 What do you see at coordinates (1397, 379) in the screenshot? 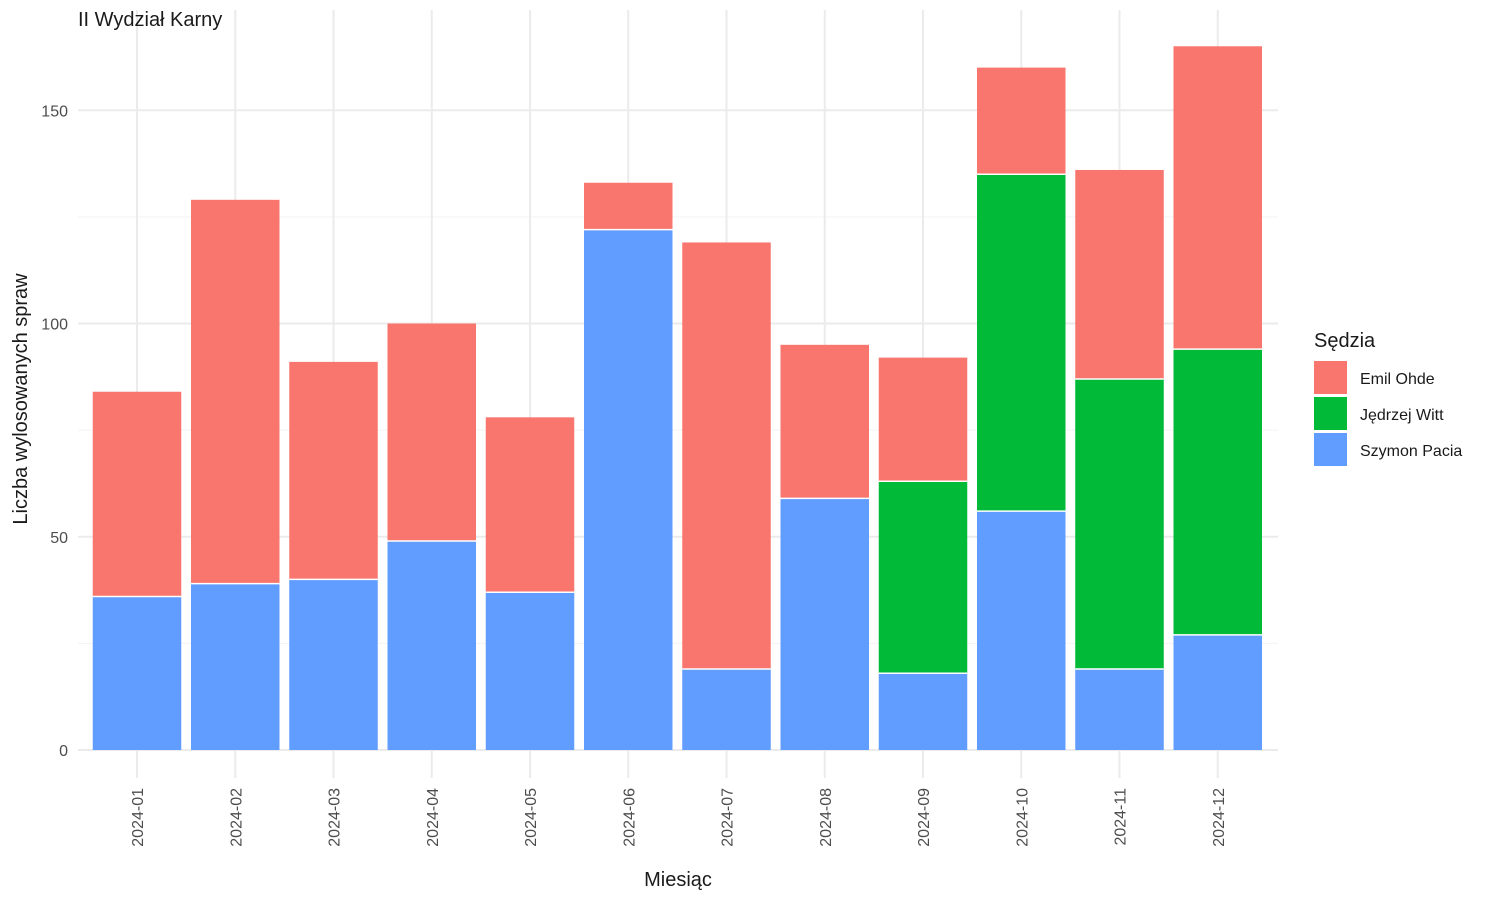
I see `legend-label: Emil Ohde` at bounding box center [1397, 379].